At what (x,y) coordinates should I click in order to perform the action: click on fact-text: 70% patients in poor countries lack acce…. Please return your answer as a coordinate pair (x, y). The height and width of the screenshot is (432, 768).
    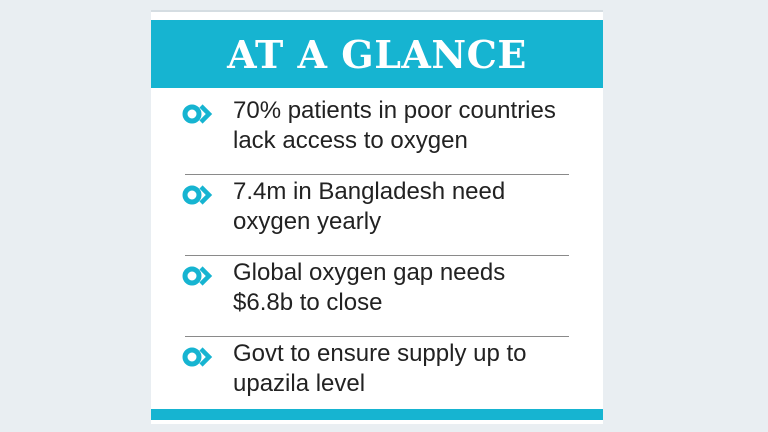
    Looking at the image, I should click on (403, 126).